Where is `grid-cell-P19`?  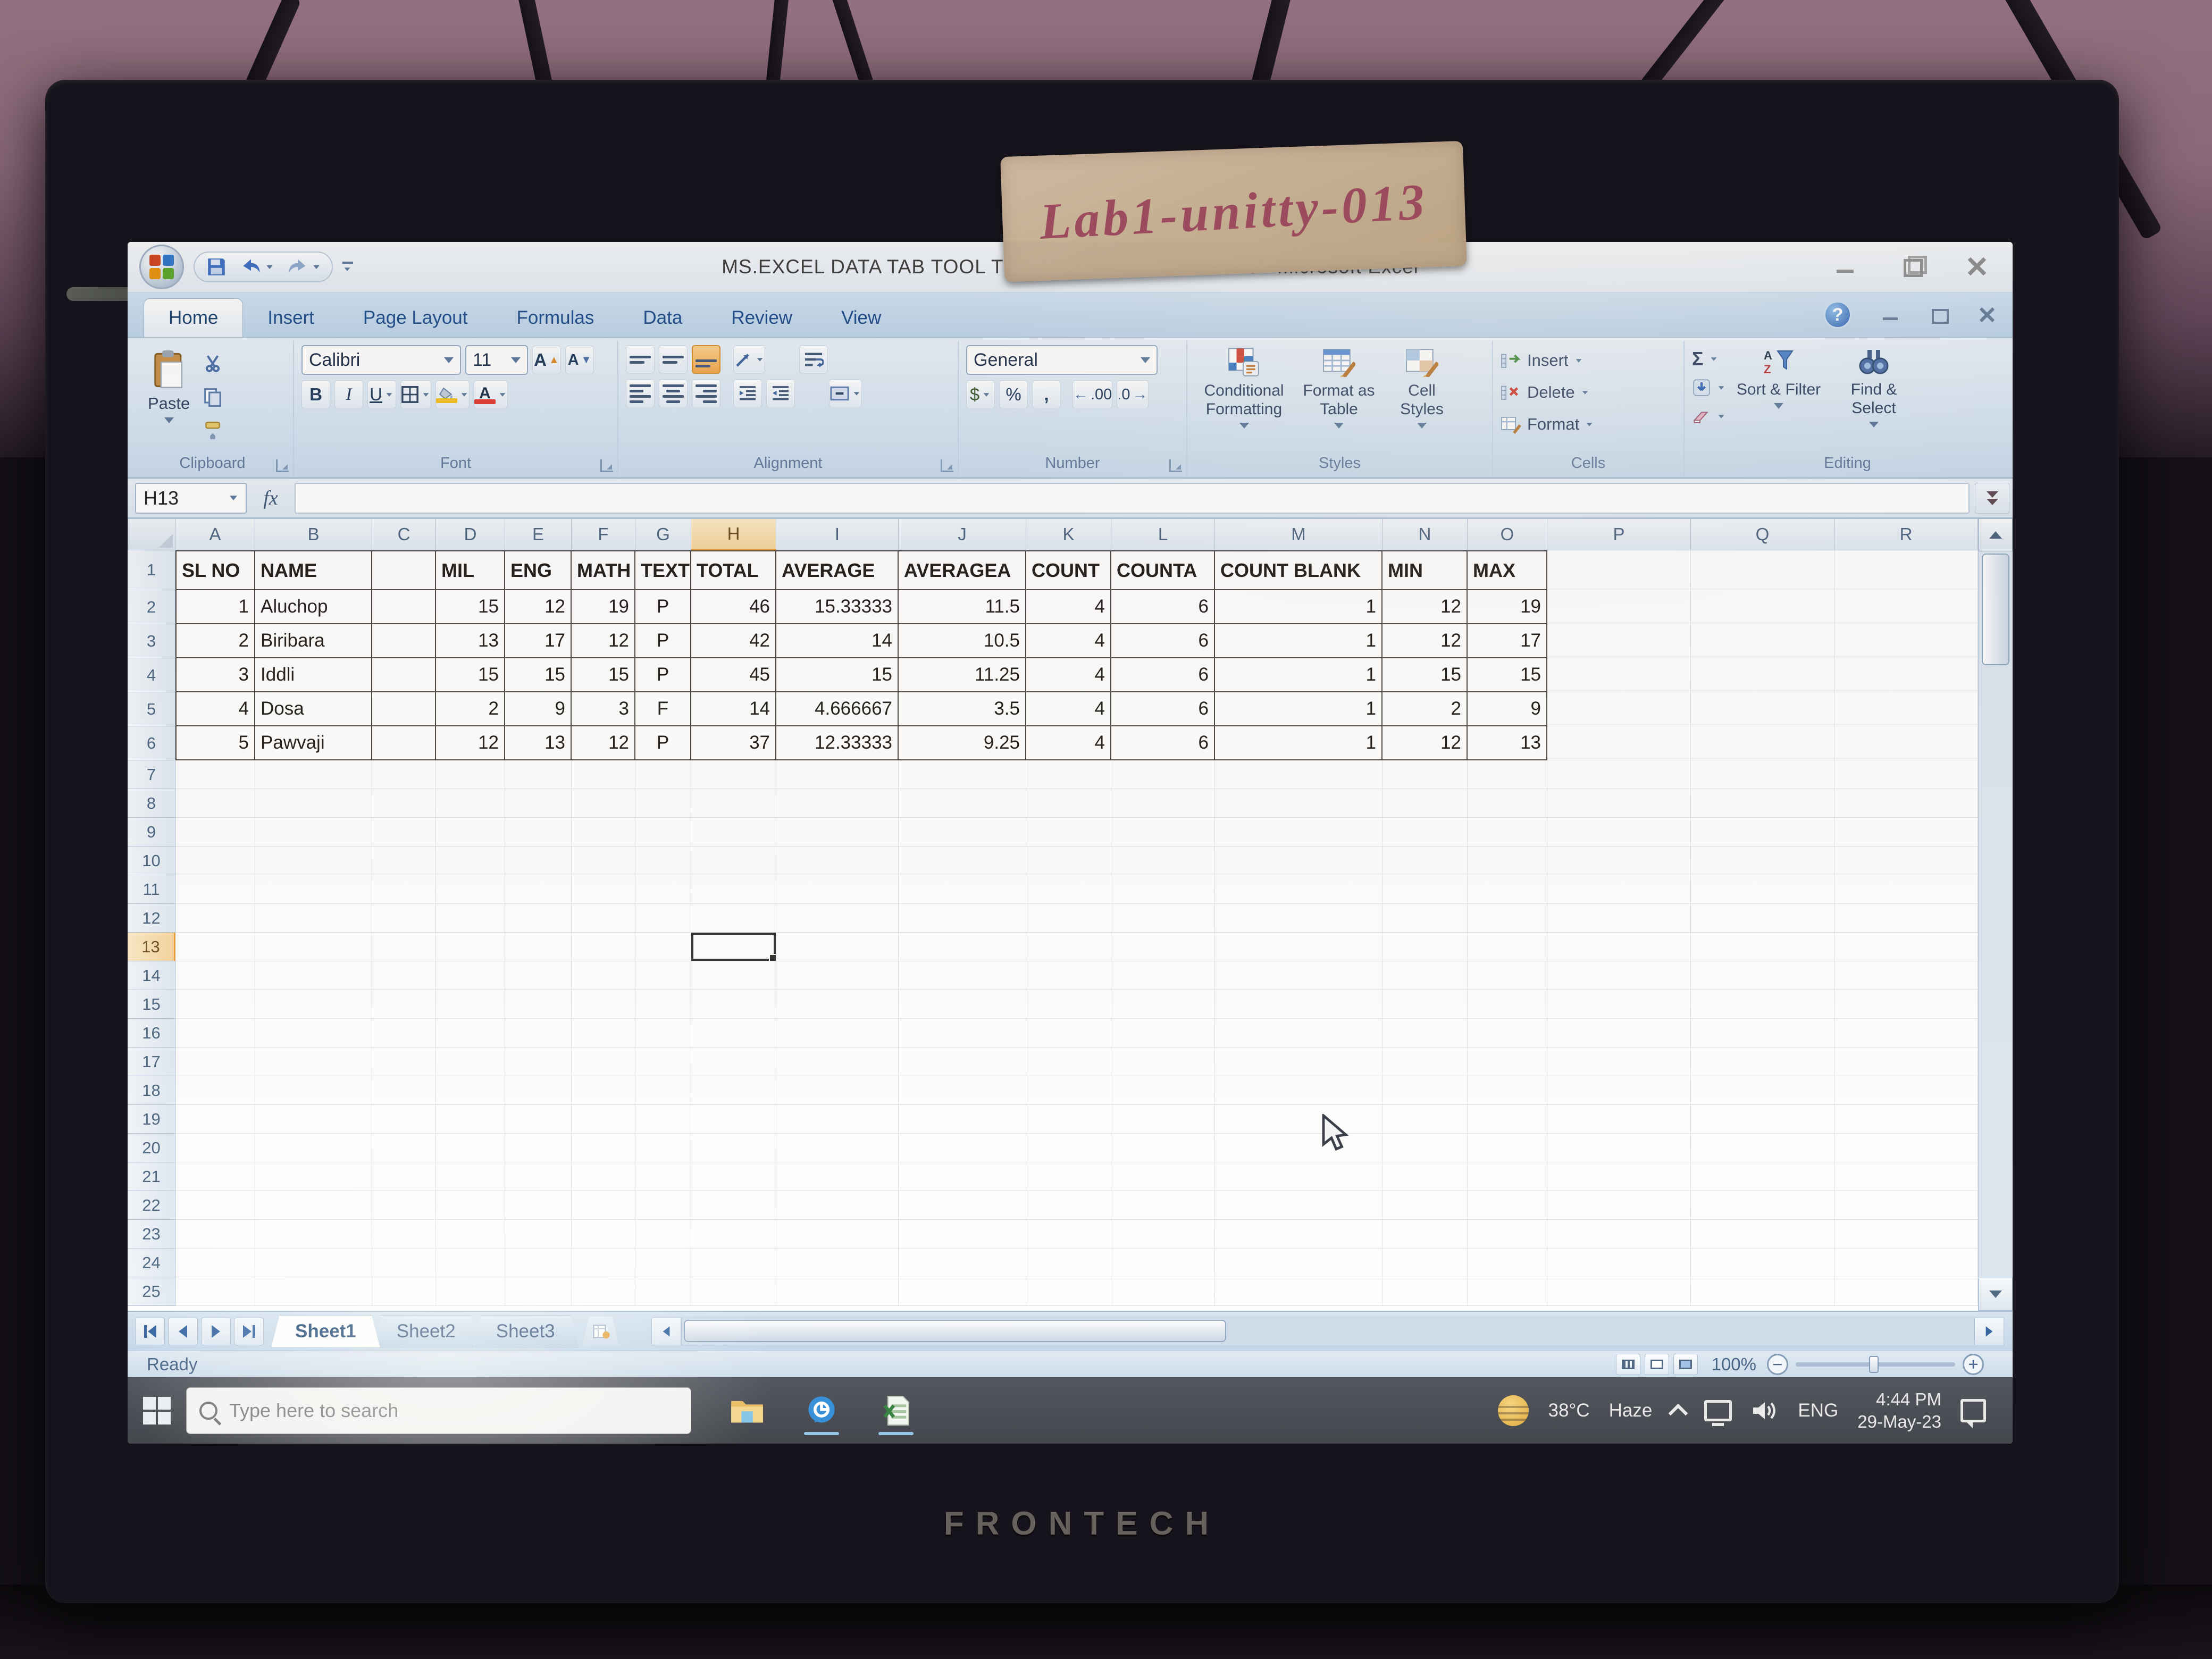
grid-cell-P19 is located at coordinates (1619, 1119).